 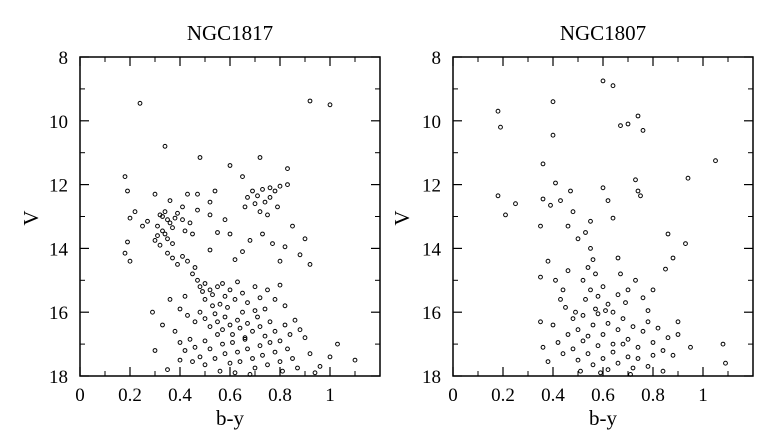 What do you see at coordinates (58, 122) in the screenshot?
I see `y-tick-label: 10` at bounding box center [58, 122].